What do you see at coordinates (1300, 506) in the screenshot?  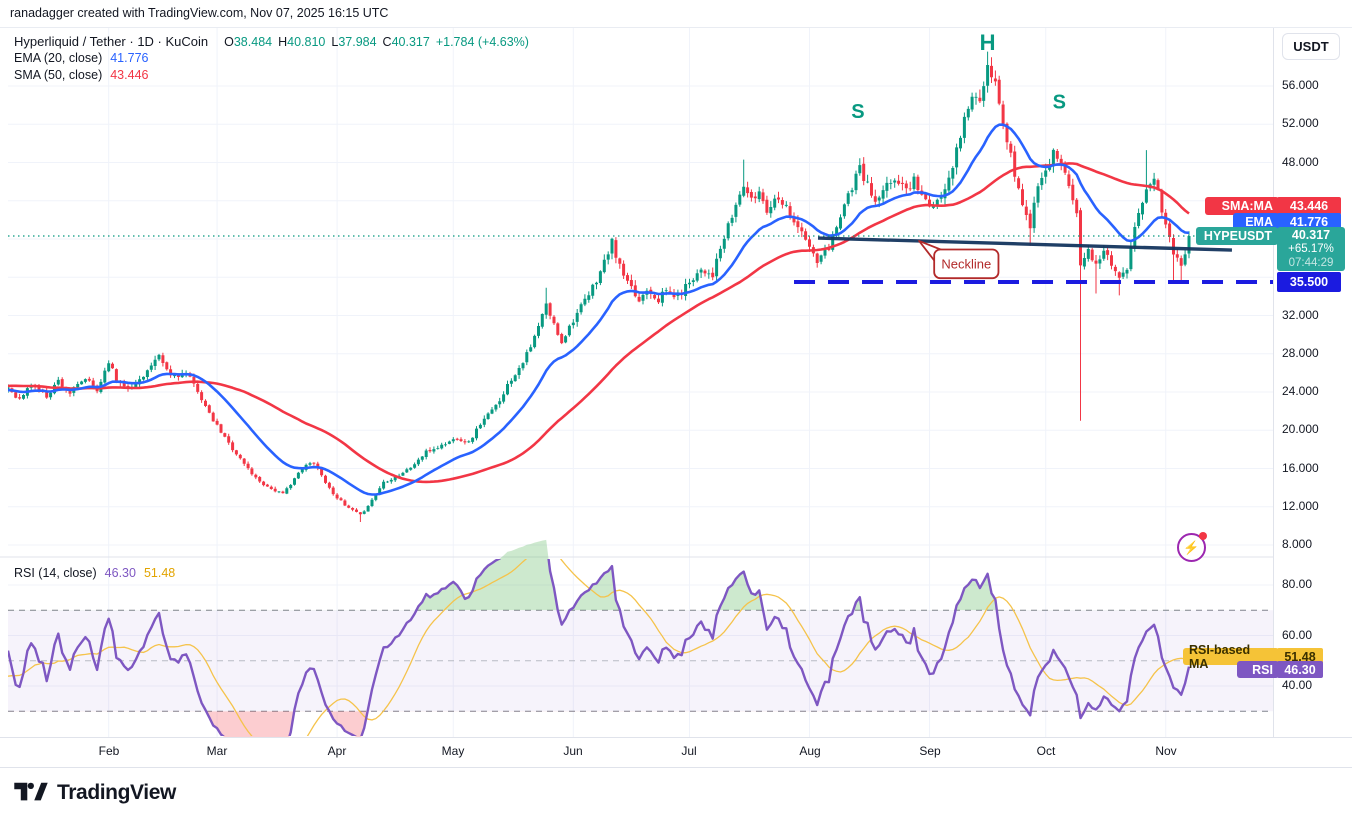 I see `price-tick-label: 12.000` at bounding box center [1300, 506].